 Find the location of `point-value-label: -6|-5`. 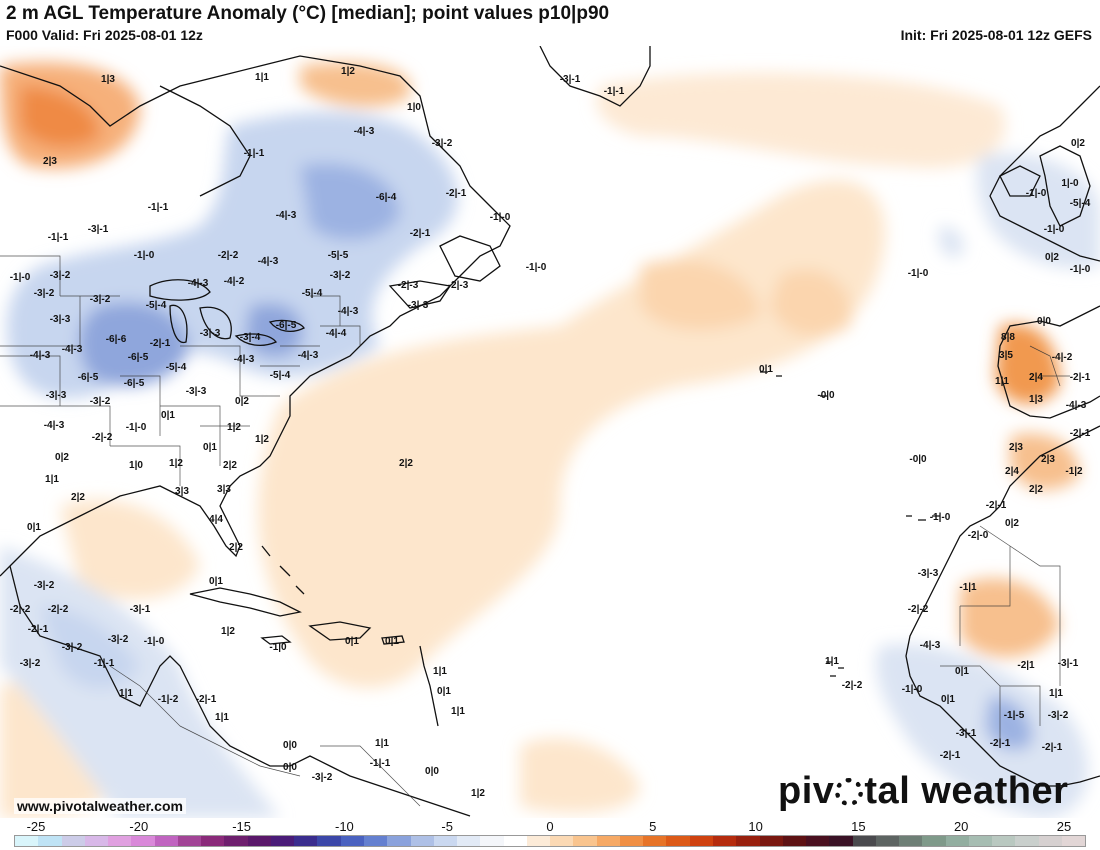

point-value-label: -6|-5 is located at coordinates (134, 383).